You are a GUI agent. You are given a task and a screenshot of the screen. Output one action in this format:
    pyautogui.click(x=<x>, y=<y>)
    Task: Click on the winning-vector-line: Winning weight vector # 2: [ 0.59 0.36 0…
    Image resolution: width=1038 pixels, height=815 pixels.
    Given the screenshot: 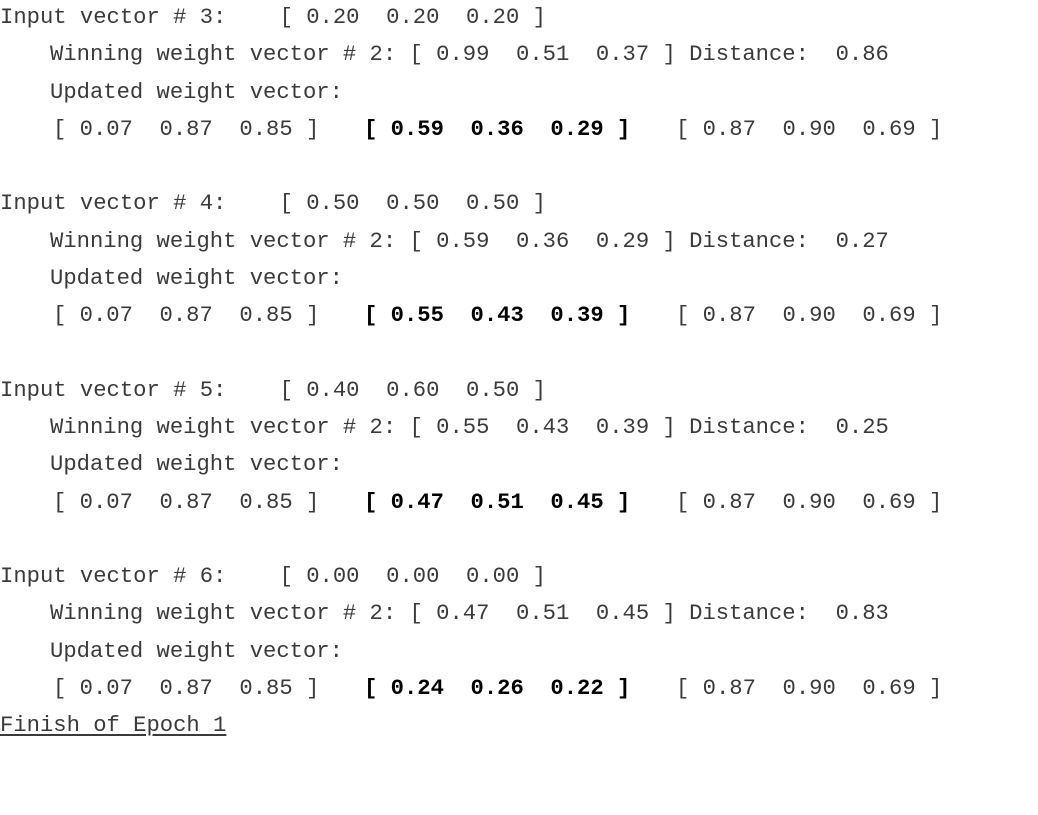 What is the action you would take?
    pyautogui.click(x=469, y=241)
    